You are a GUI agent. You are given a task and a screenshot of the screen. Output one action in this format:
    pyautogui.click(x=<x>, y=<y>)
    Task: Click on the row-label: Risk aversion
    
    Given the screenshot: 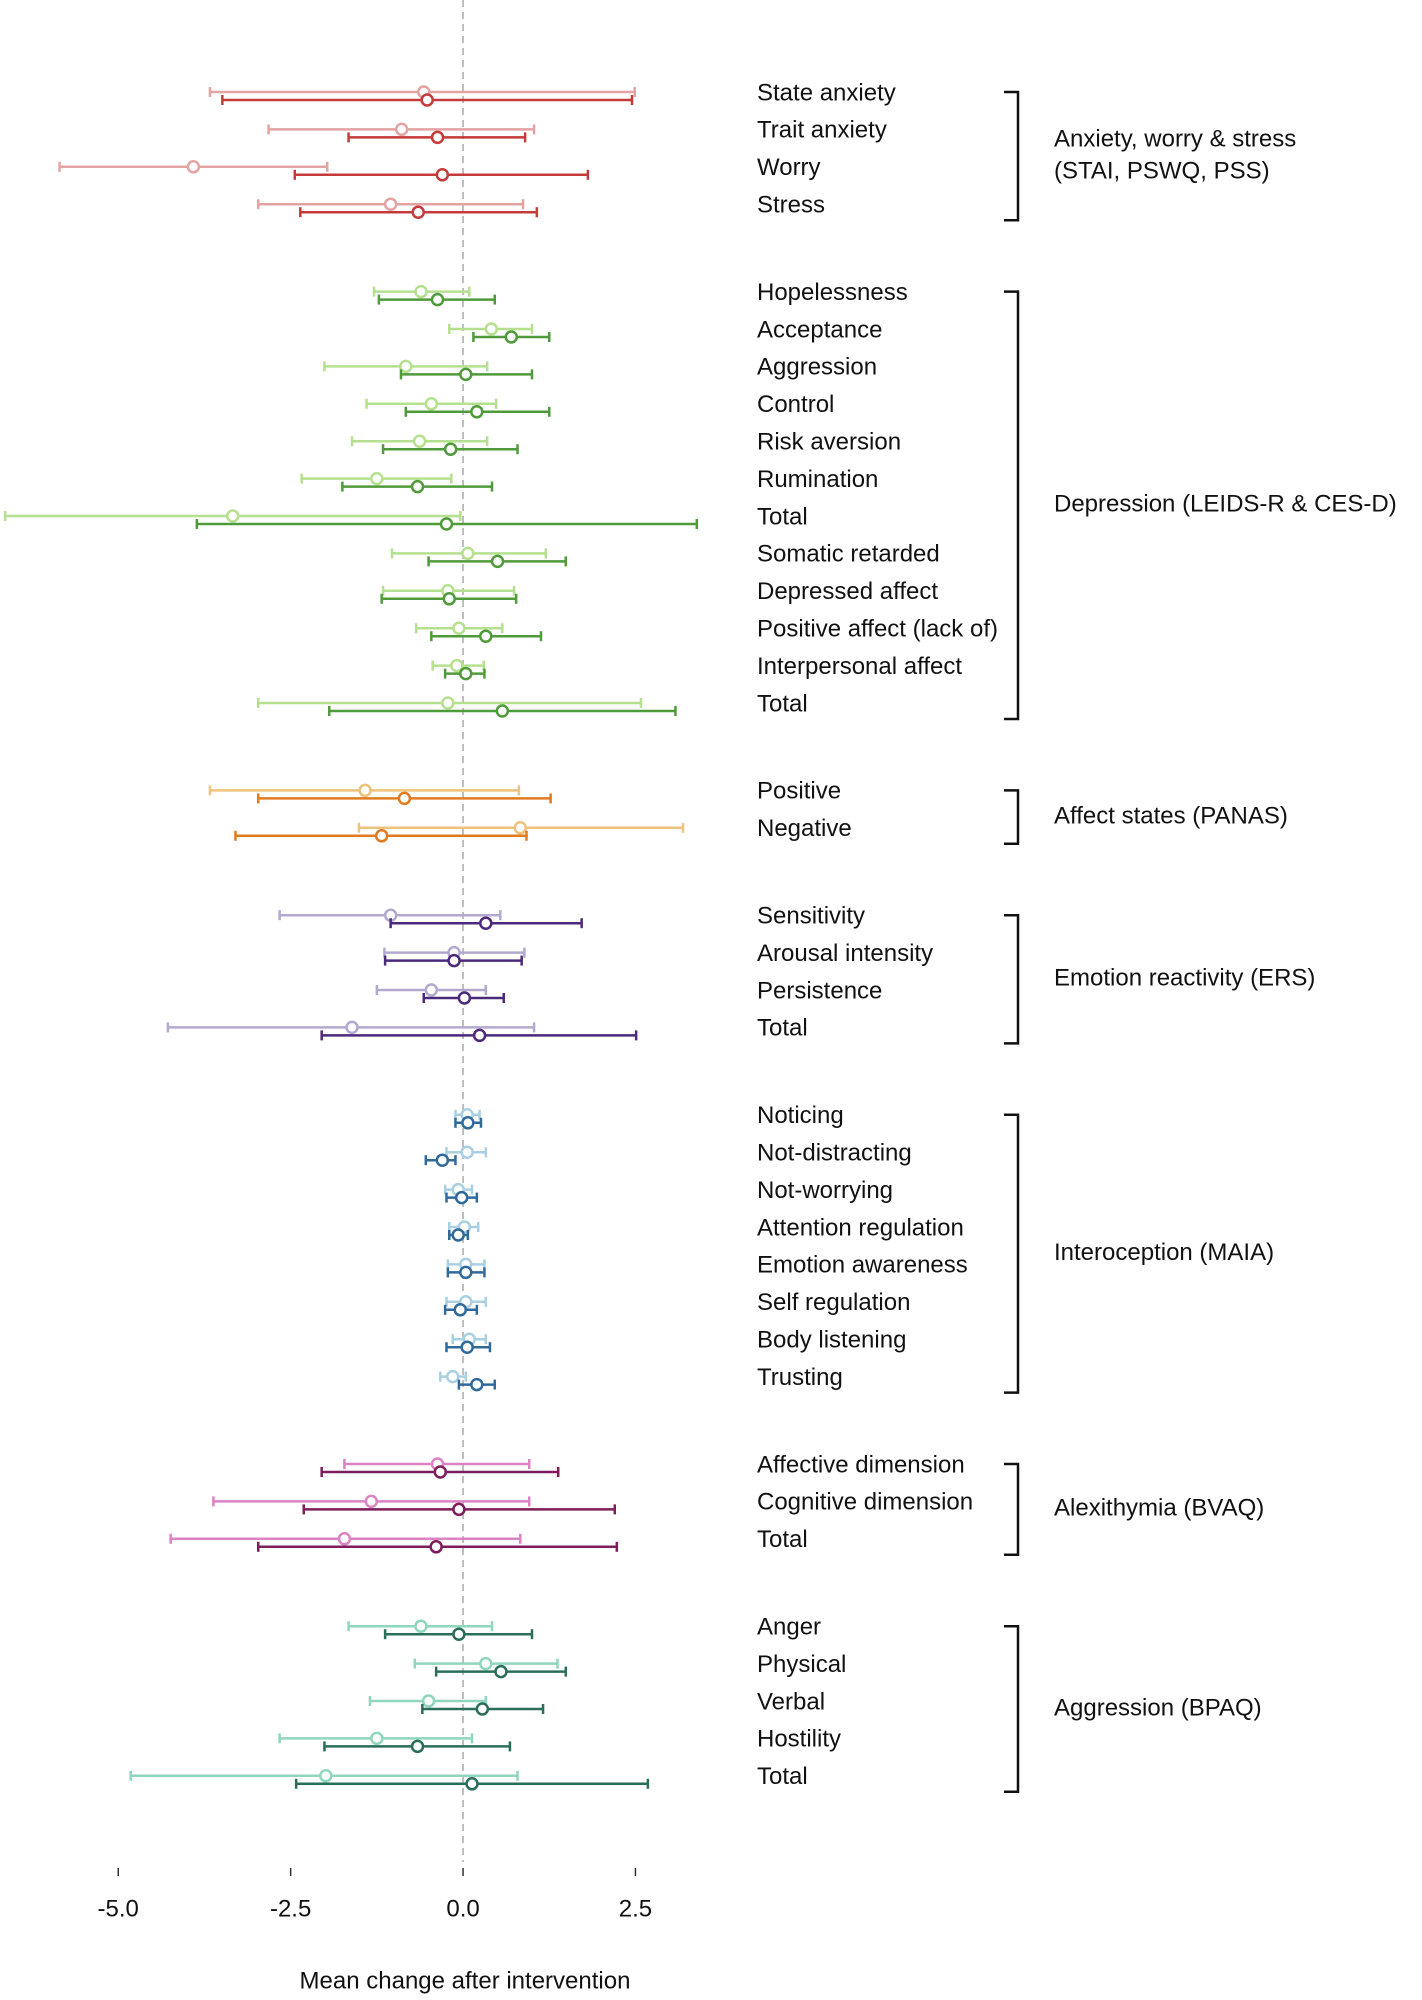 What is the action you would take?
    pyautogui.click(x=829, y=442)
    